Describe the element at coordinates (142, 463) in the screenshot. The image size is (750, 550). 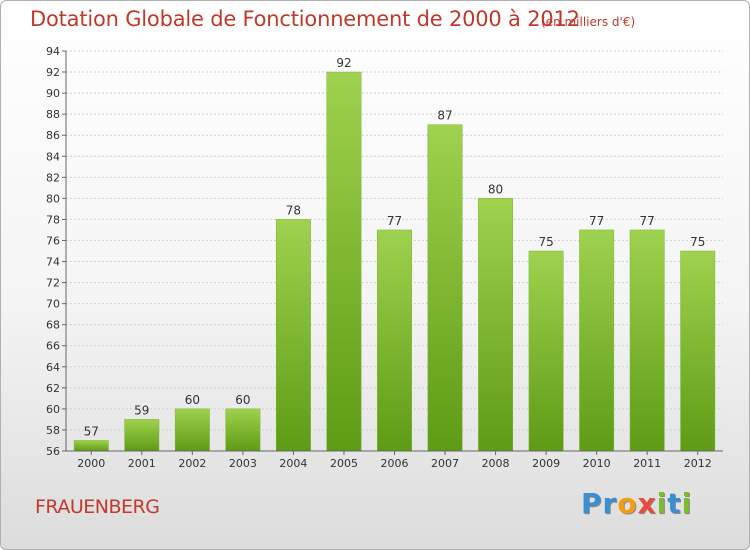
I see `x-tick-label: 2001` at that location.